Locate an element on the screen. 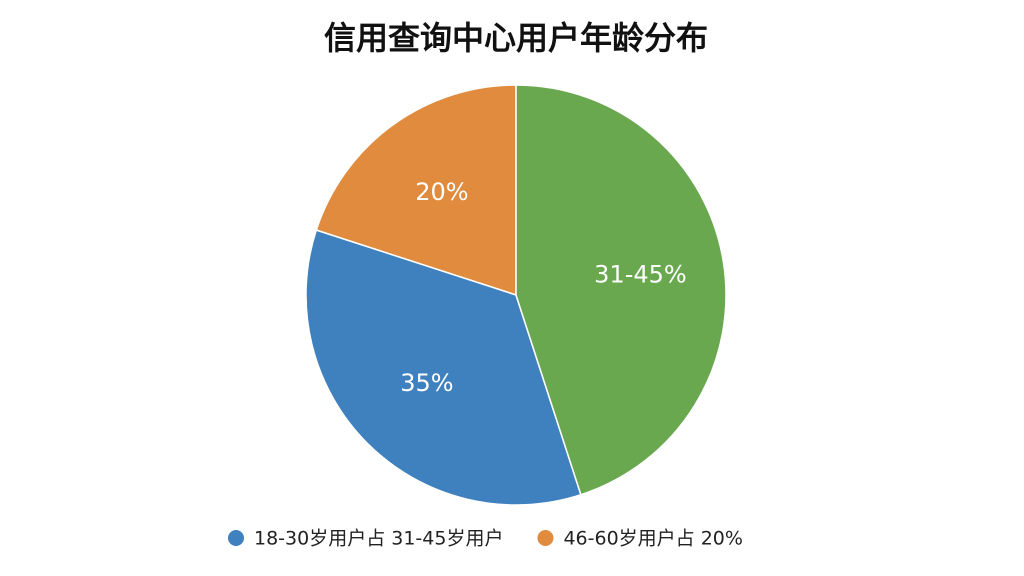 The height and width of the screenshot is (576, 1024). slice-label: 35% is located at coordinates (426, 383).